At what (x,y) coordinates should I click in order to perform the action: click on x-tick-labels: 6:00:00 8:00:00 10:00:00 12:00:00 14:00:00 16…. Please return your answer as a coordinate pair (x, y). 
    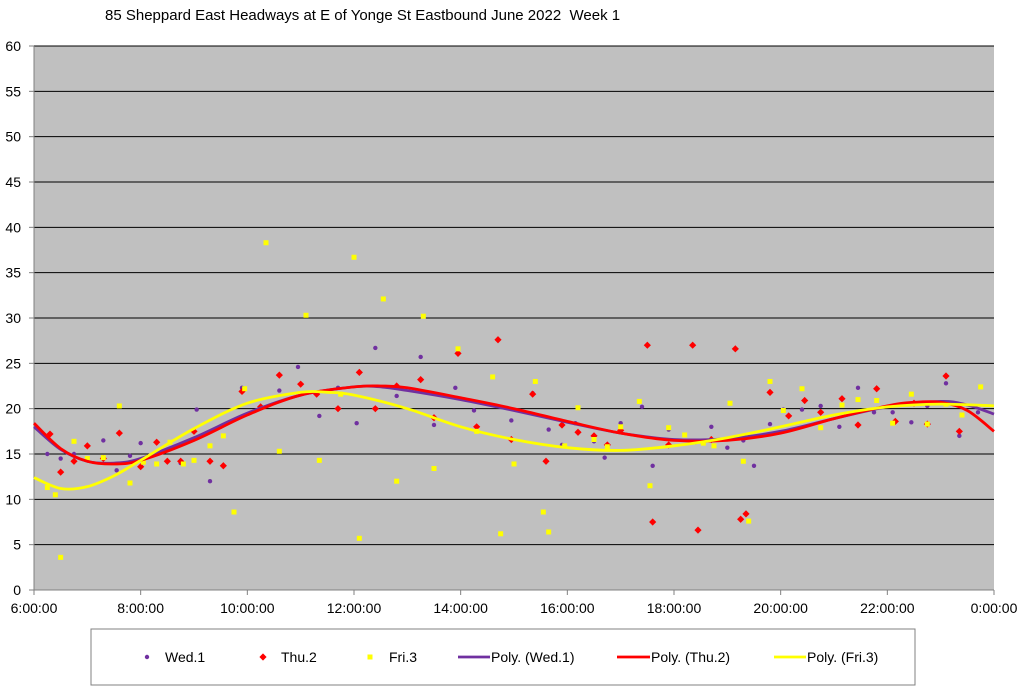
    Looking at the image, I should click on (514, 603).